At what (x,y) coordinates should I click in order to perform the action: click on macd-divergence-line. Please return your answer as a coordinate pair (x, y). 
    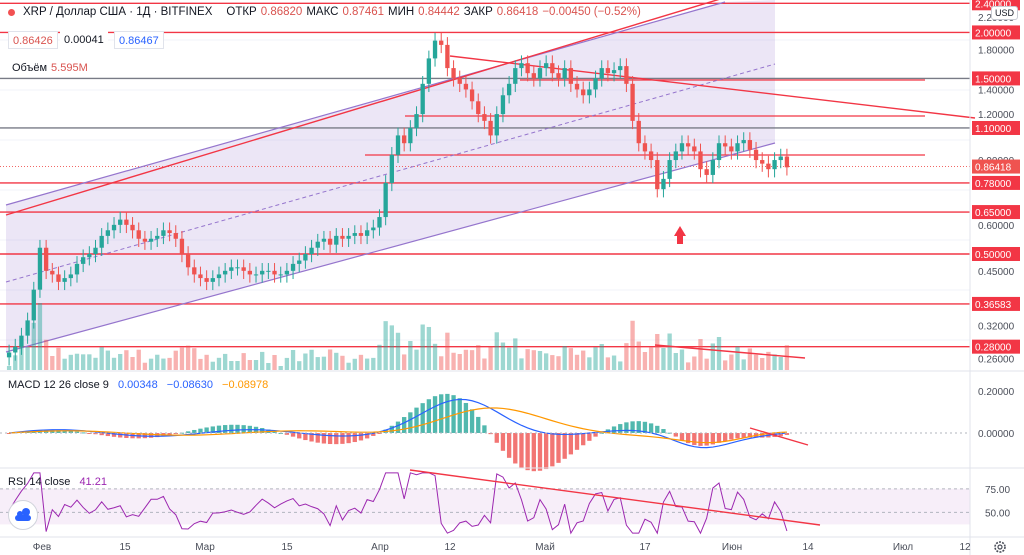
    Looking at the image, I should click on (779, 436).